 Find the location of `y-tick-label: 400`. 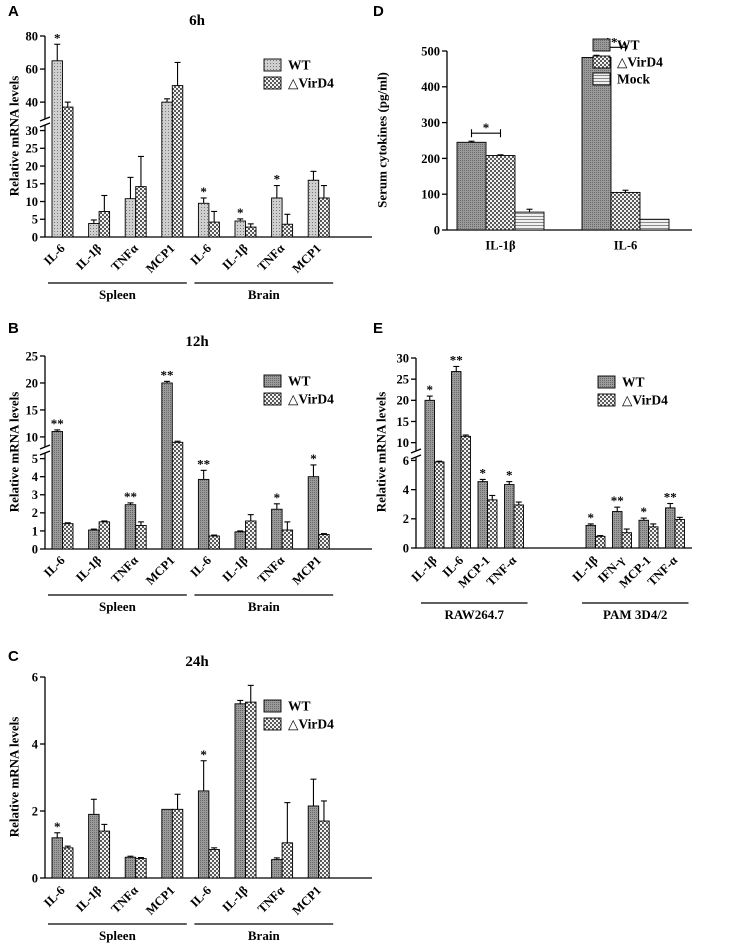

y-tick-label: 400 is located at coordinates (430, 87).